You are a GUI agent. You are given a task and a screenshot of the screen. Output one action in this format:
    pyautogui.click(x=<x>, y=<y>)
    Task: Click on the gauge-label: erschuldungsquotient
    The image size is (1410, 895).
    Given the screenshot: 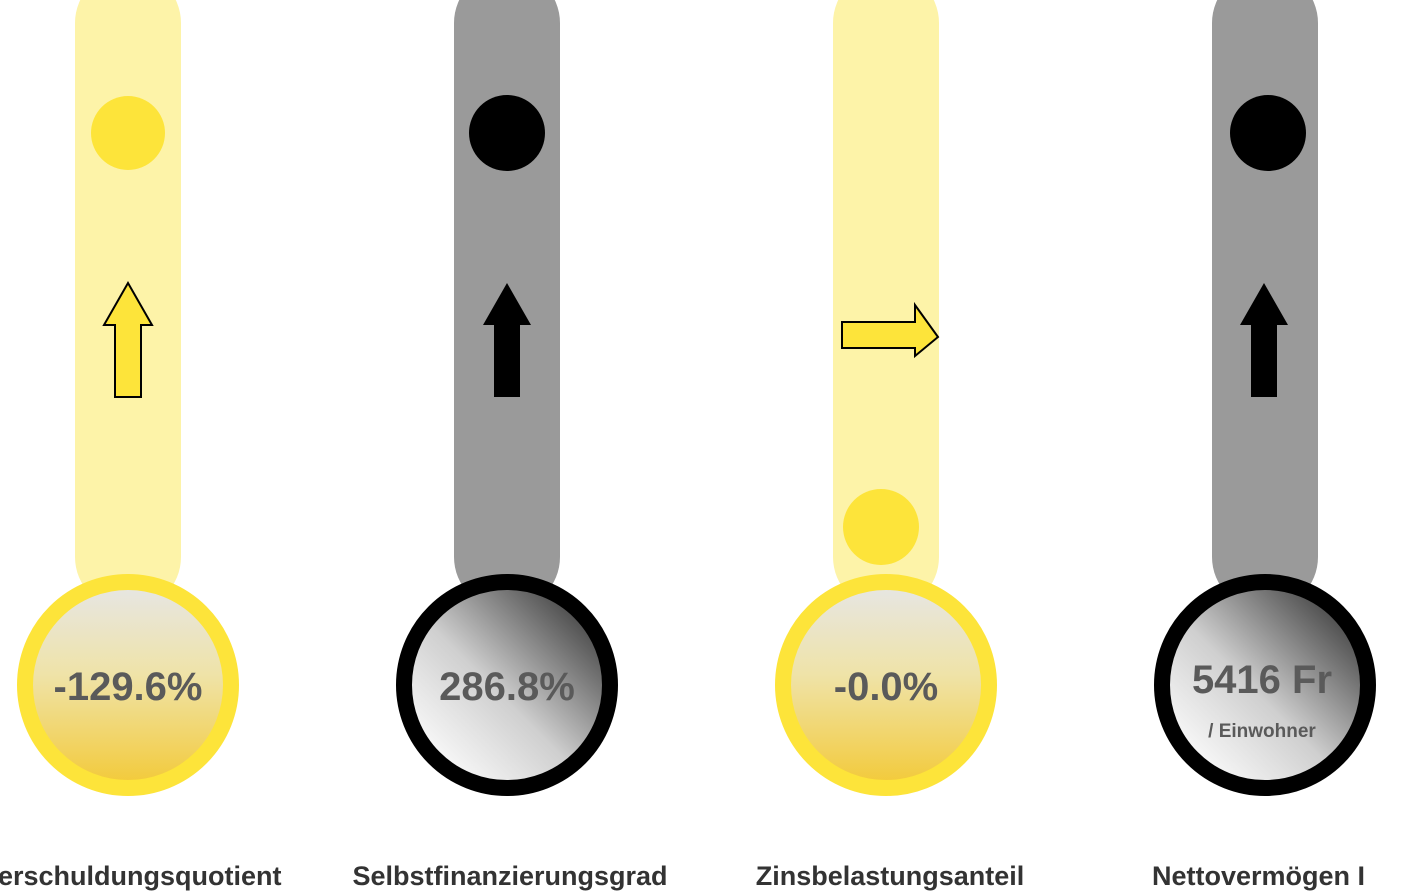 What is the action you would take?
    pyautogui.click(x=141, y=876)
    